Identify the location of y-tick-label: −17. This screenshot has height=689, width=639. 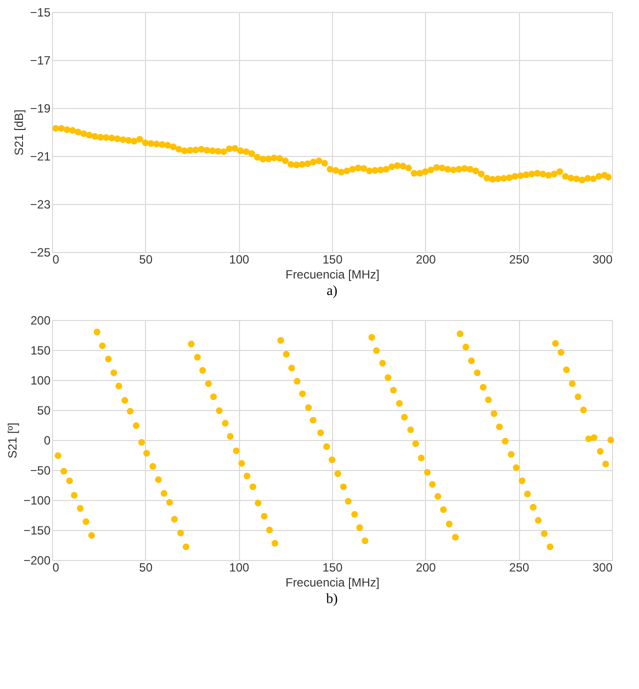
(40, 61).